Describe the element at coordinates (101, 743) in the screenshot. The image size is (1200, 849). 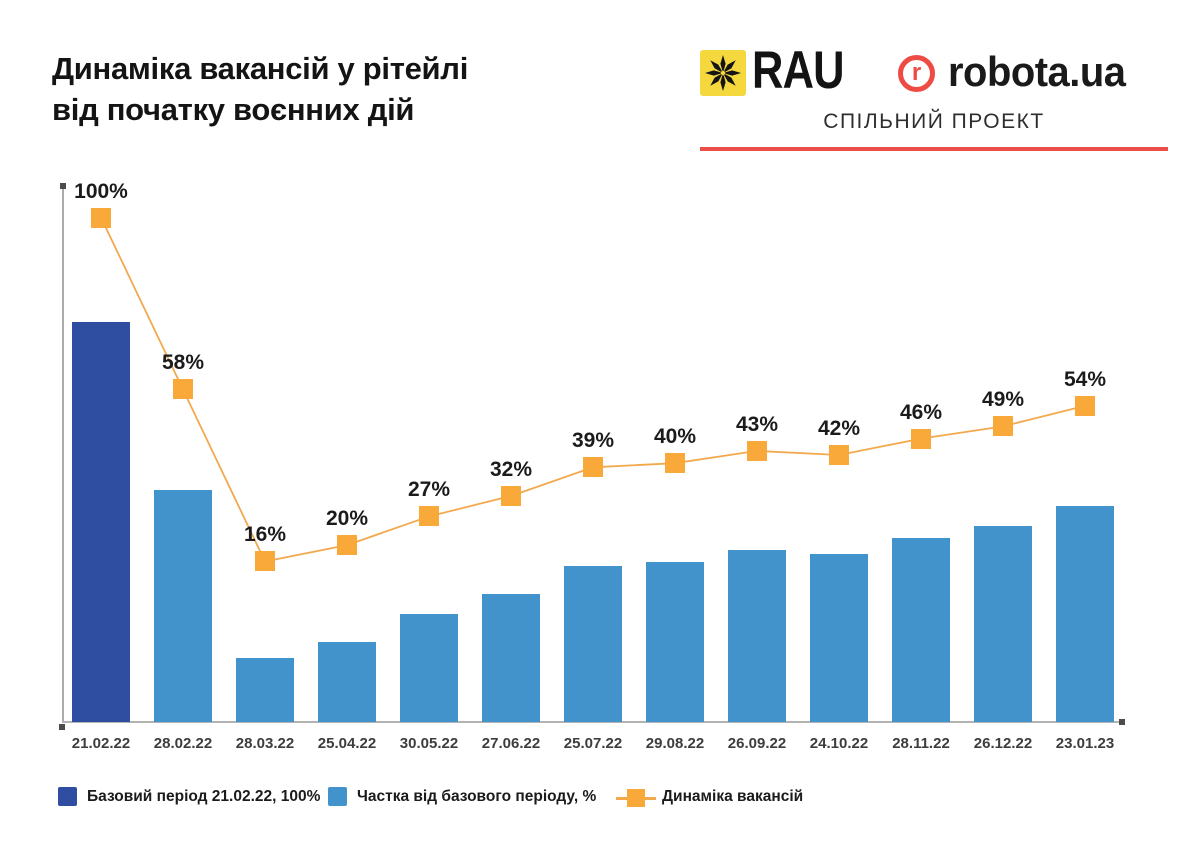
I see `x-axis-label: 21.02.22` at that location.